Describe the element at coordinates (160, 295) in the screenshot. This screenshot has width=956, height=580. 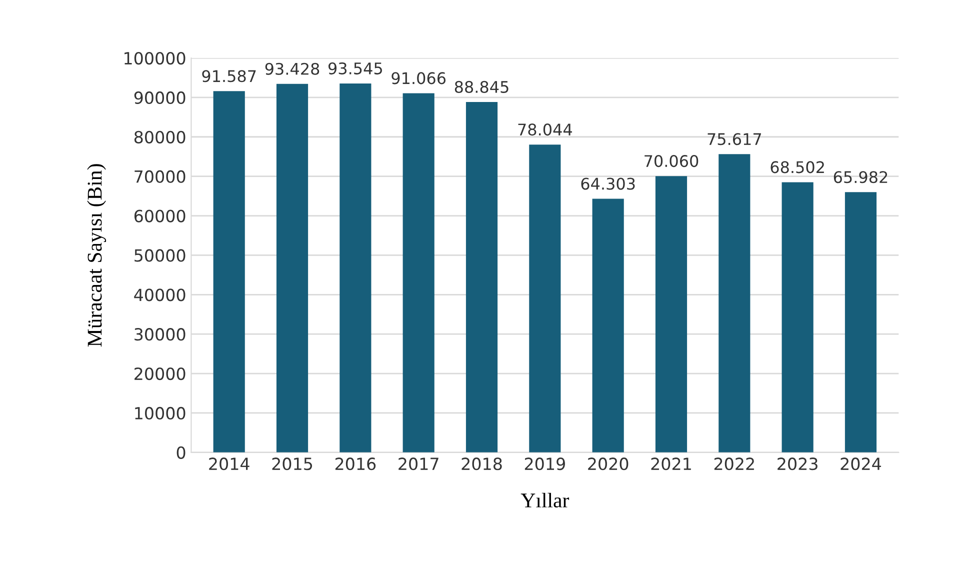
I see `y-tick-label: 40000` at that location.